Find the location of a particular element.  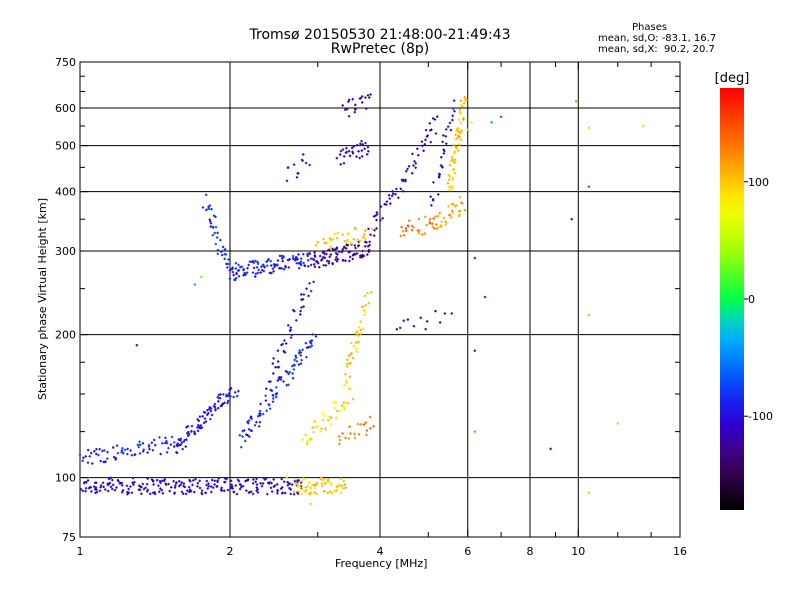

x-tick-label: 6 is located at coordinates (467, 551).